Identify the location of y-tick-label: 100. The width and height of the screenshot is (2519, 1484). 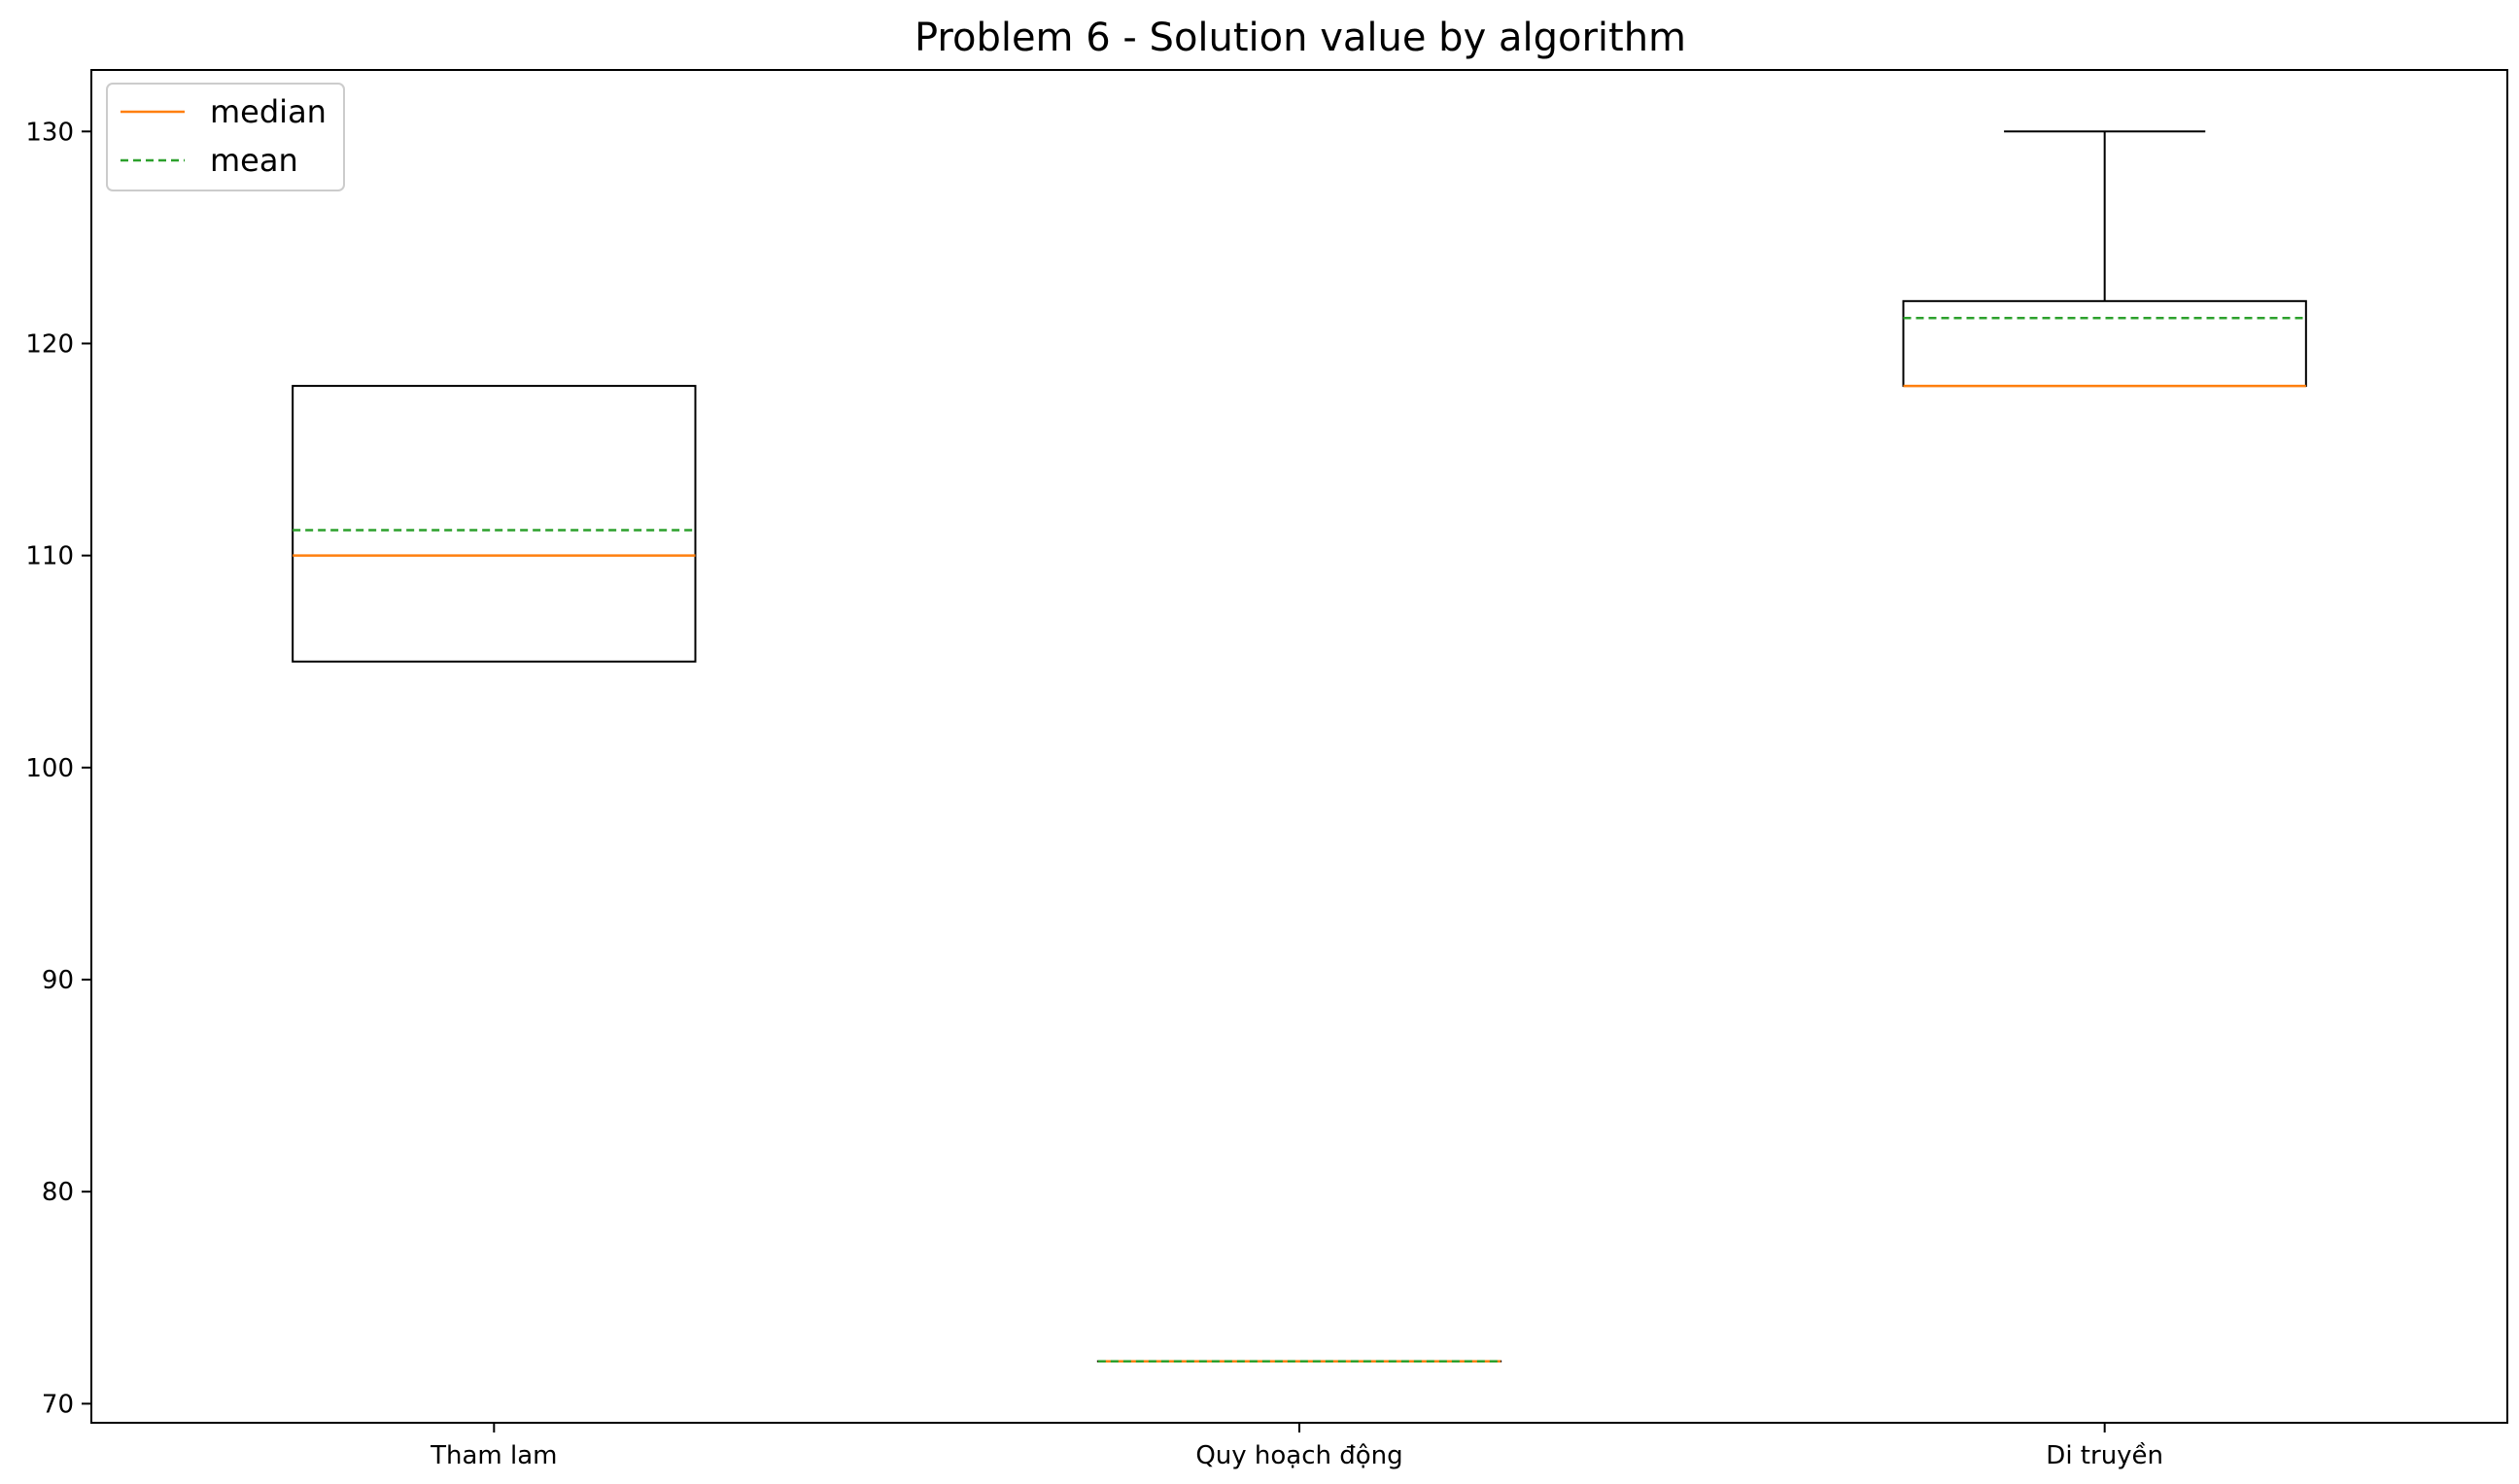
(50, 768).